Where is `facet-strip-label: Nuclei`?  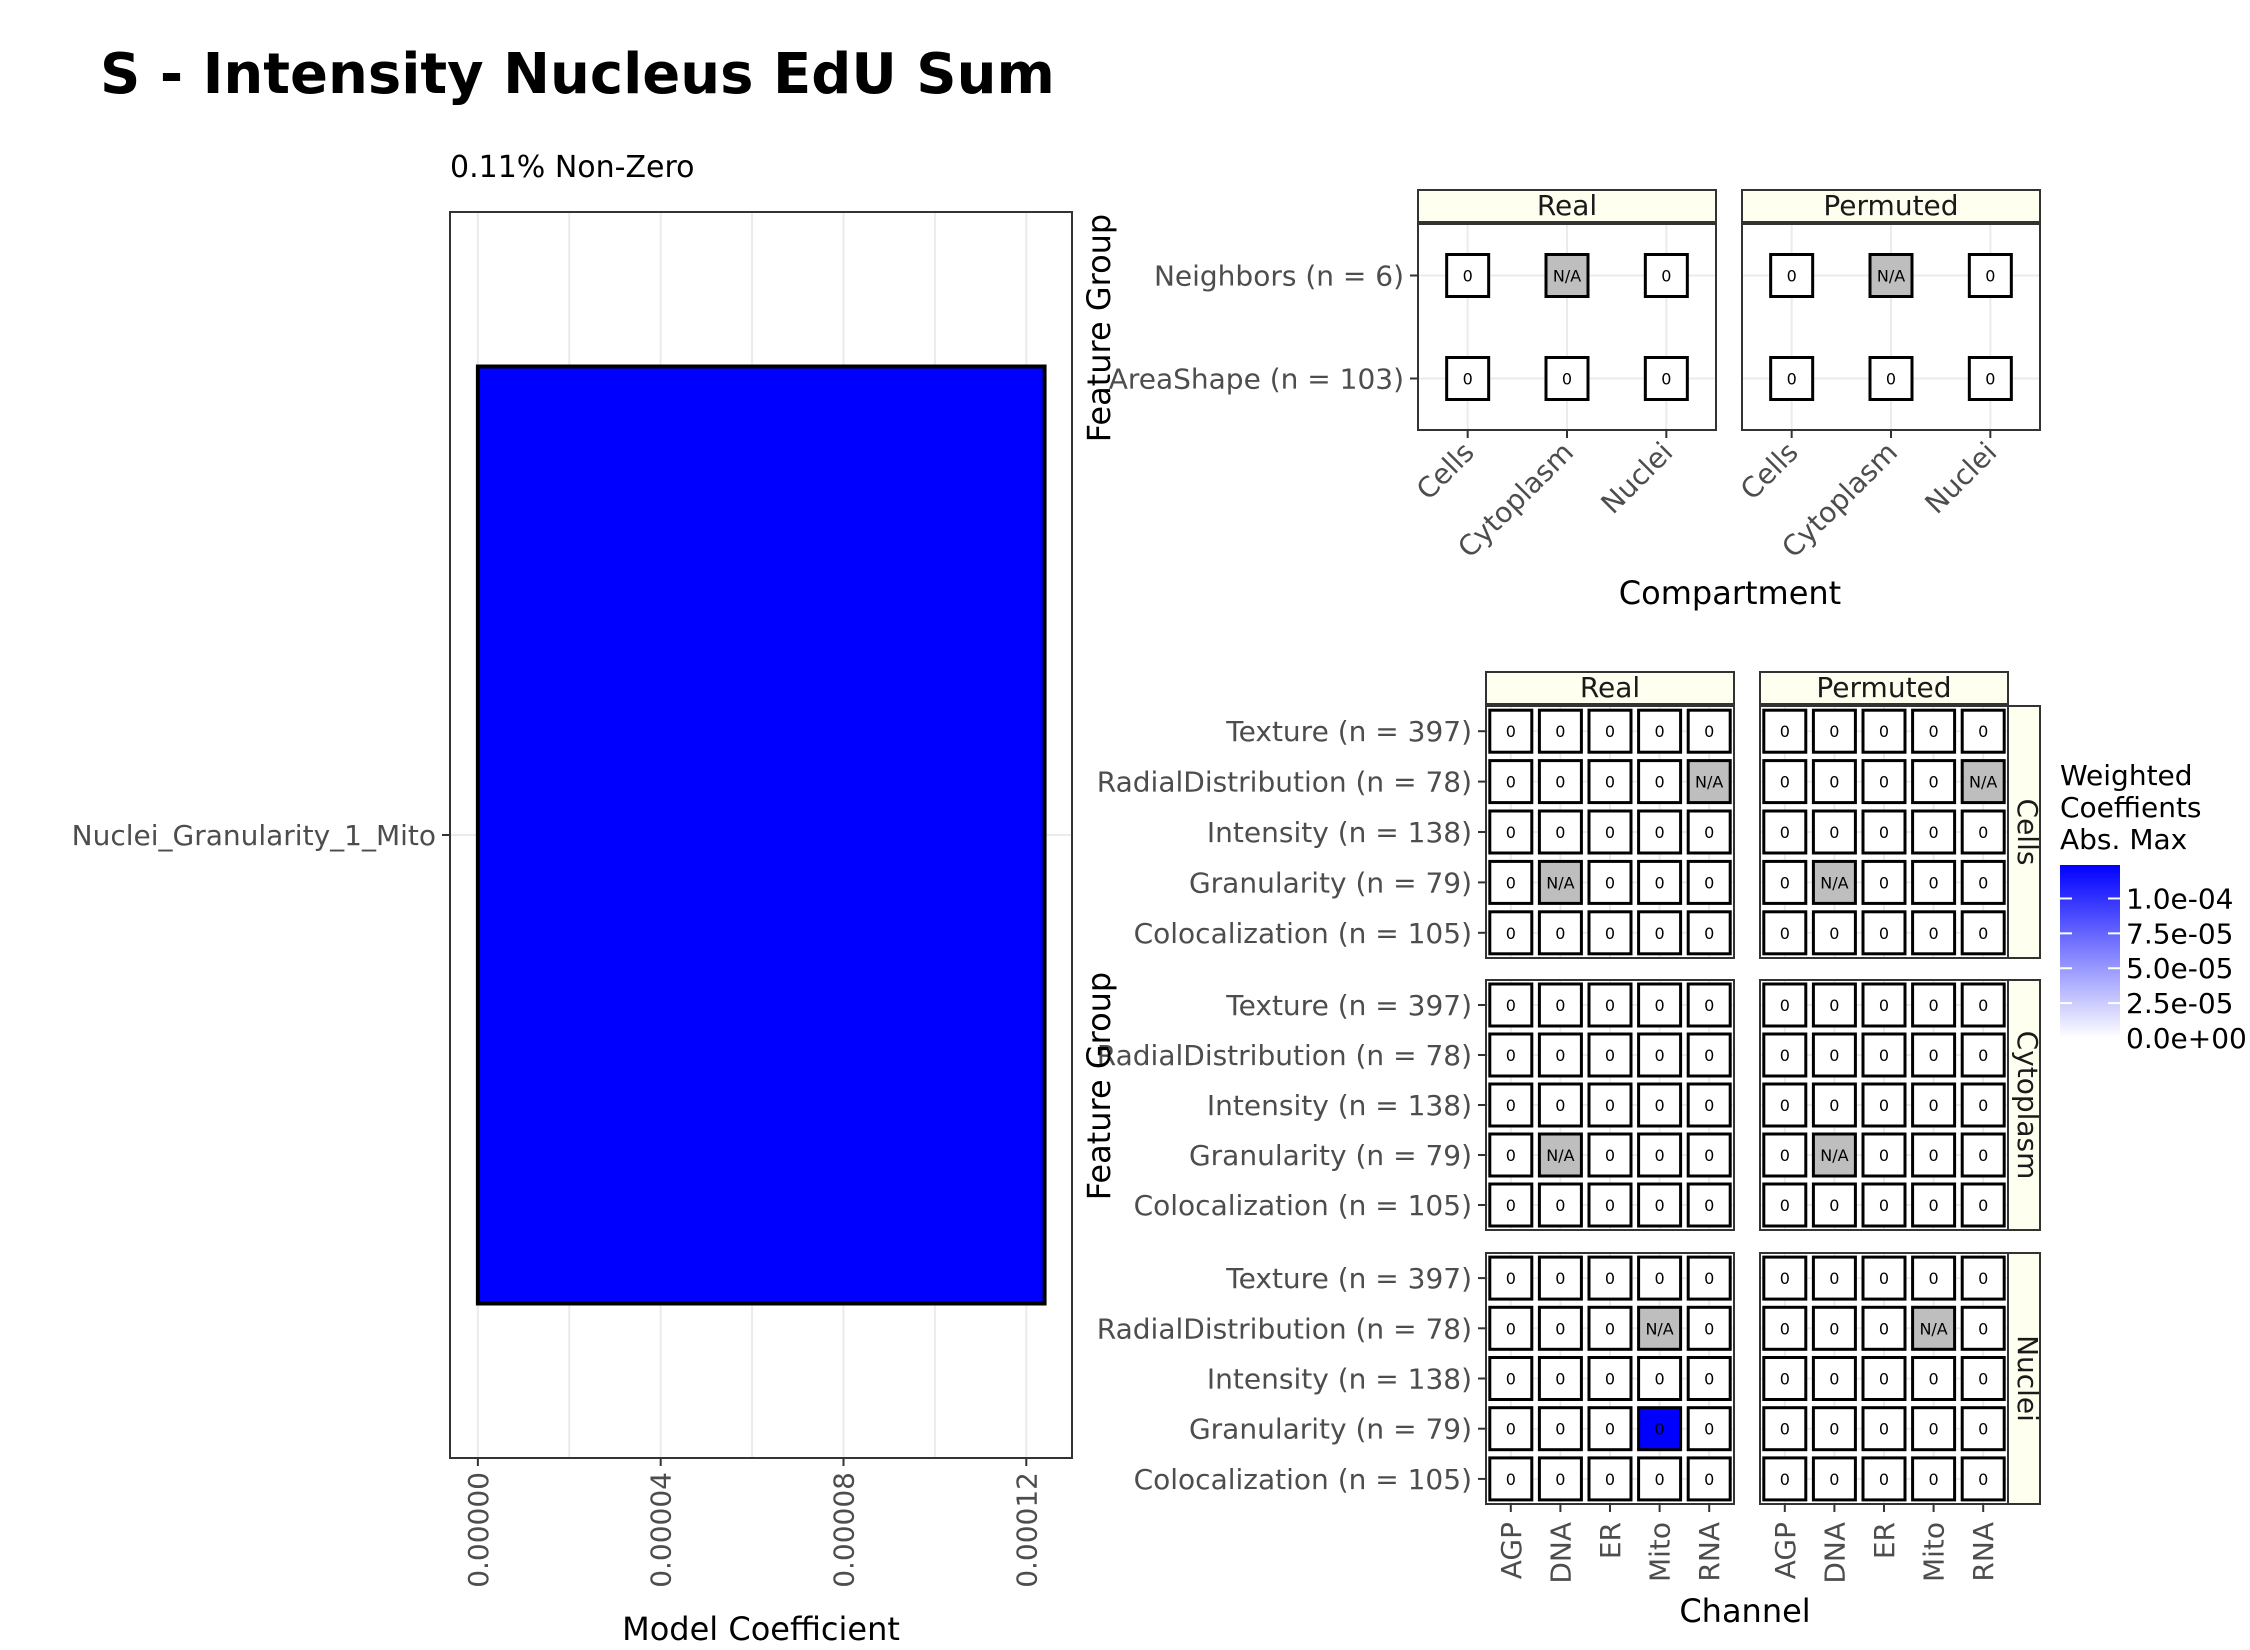 facet-strip-label: Nuclei is located at coordinates (2027, 1378).